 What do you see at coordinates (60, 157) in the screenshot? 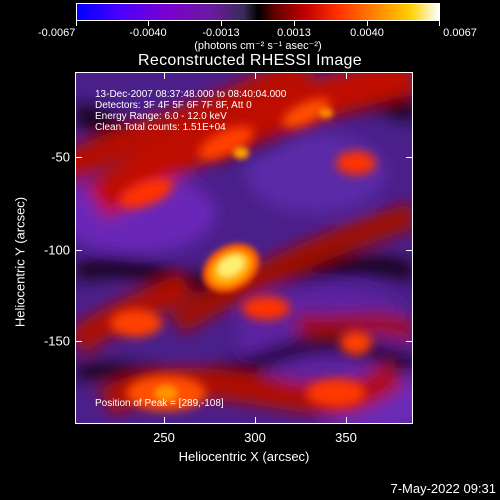
I see `y-tick-label: -50` at bounding box center [60, 157].